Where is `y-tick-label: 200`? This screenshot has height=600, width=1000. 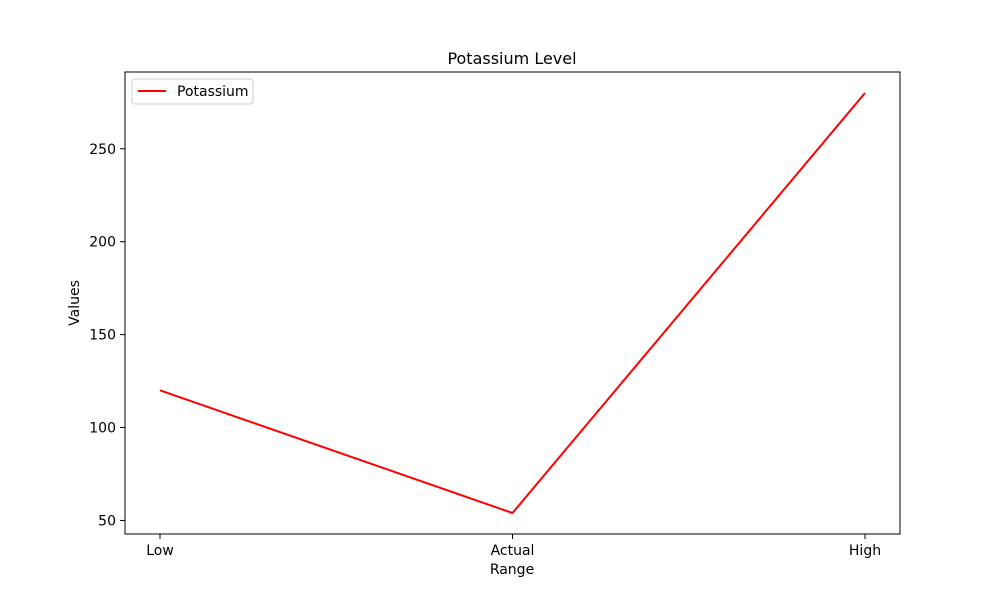
y-tick-label: 200 is located at coordinates (102, 243).